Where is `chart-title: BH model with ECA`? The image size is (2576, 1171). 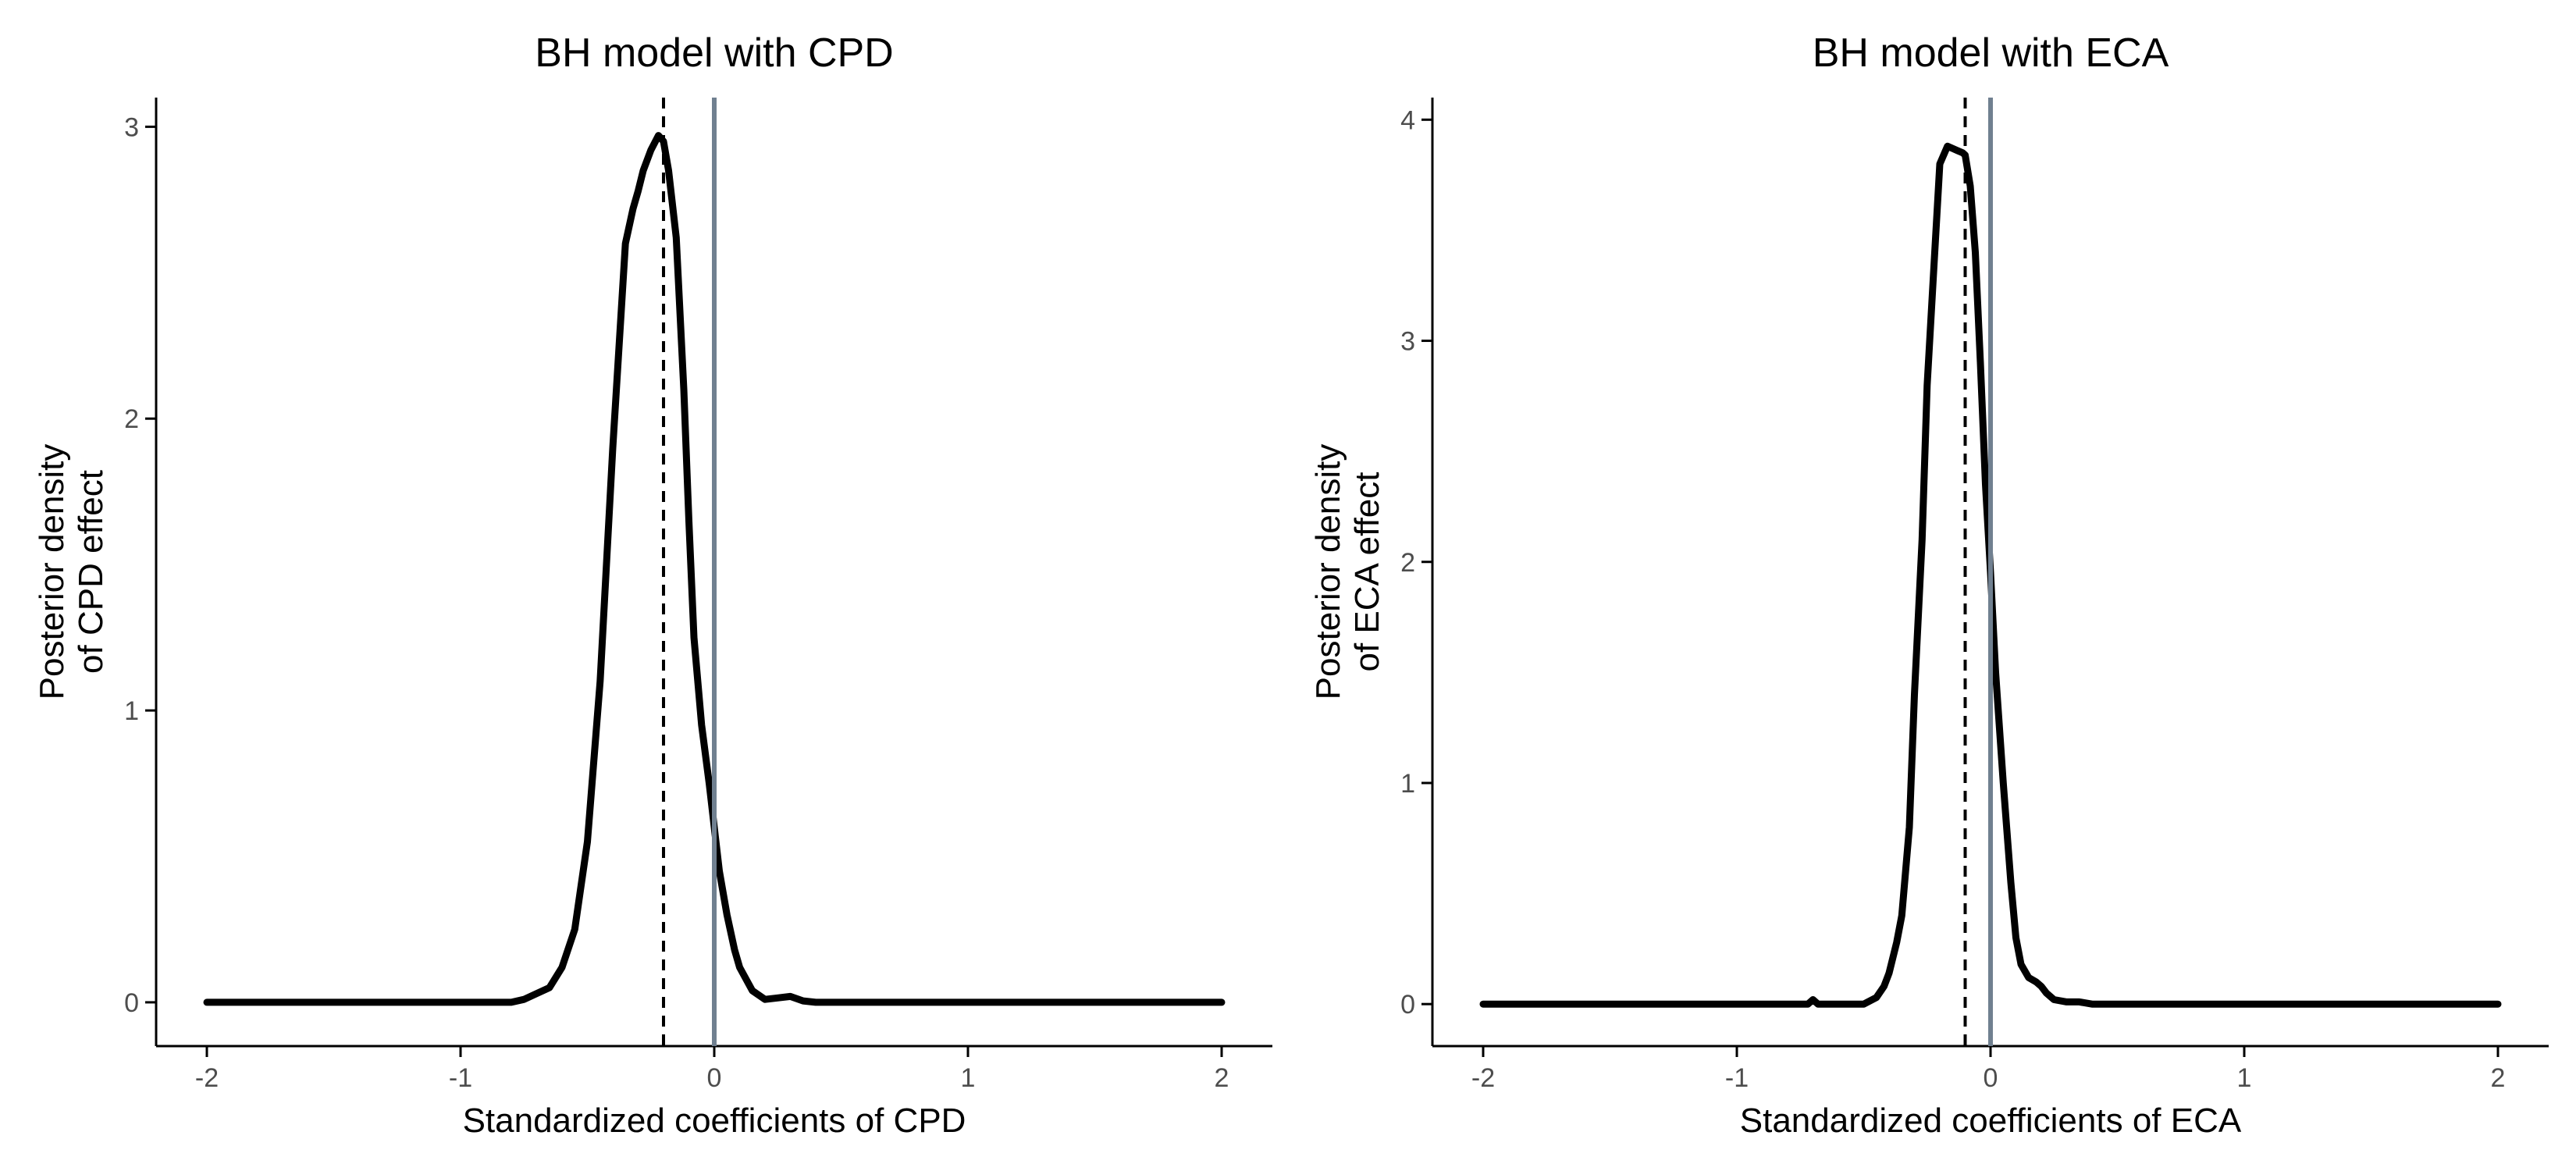
chart-title: BH model with ECA is located at coordinates (1991, 53).